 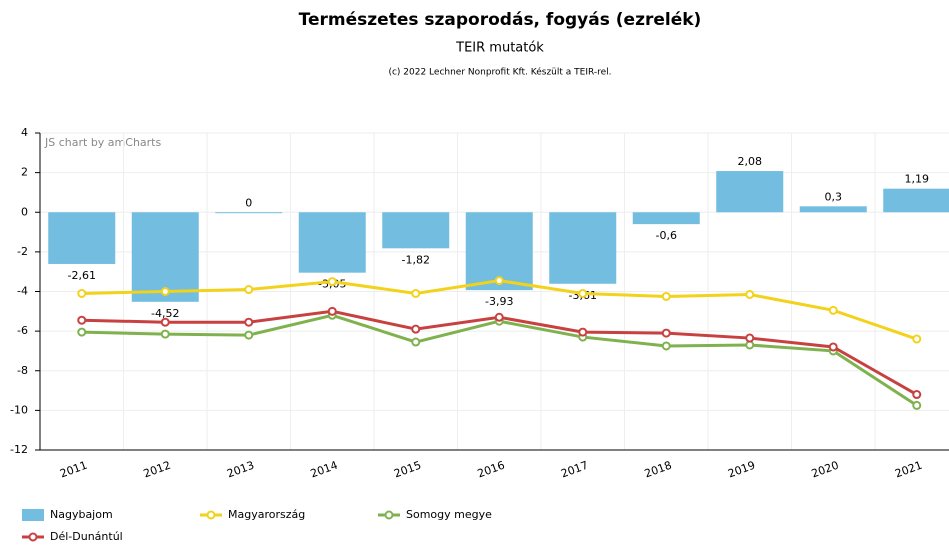 I want to click on x-tick-label: 2019, so click(x=741, y=470).